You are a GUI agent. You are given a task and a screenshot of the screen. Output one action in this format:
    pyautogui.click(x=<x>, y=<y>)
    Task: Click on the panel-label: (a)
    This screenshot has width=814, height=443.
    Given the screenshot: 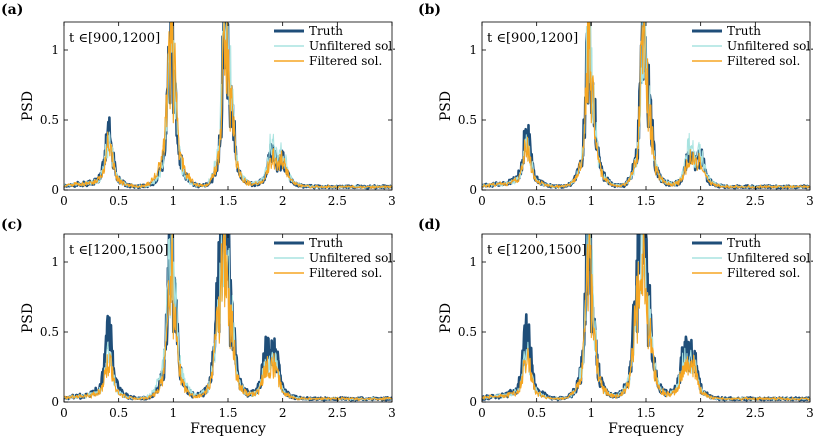 What is the action you would take?
    pyautogui.click(x=12, y=10)
    